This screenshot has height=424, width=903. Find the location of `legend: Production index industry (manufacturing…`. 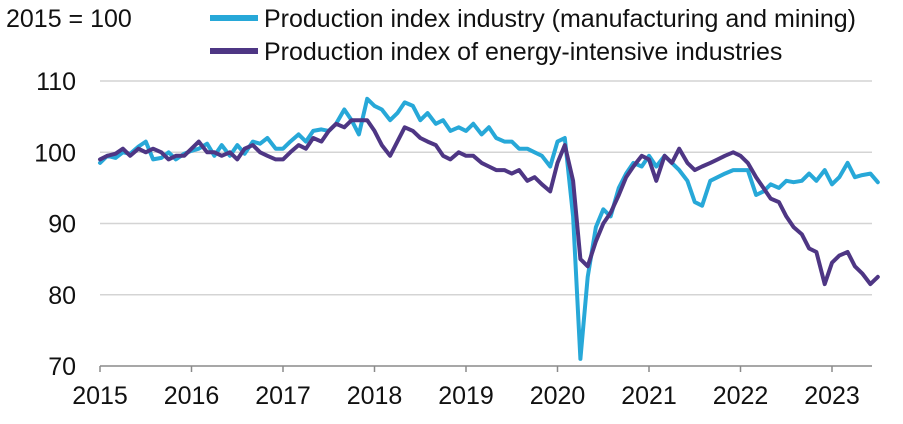

legend: Production index industry (manufacturing… is located at coordinates (533, 35).